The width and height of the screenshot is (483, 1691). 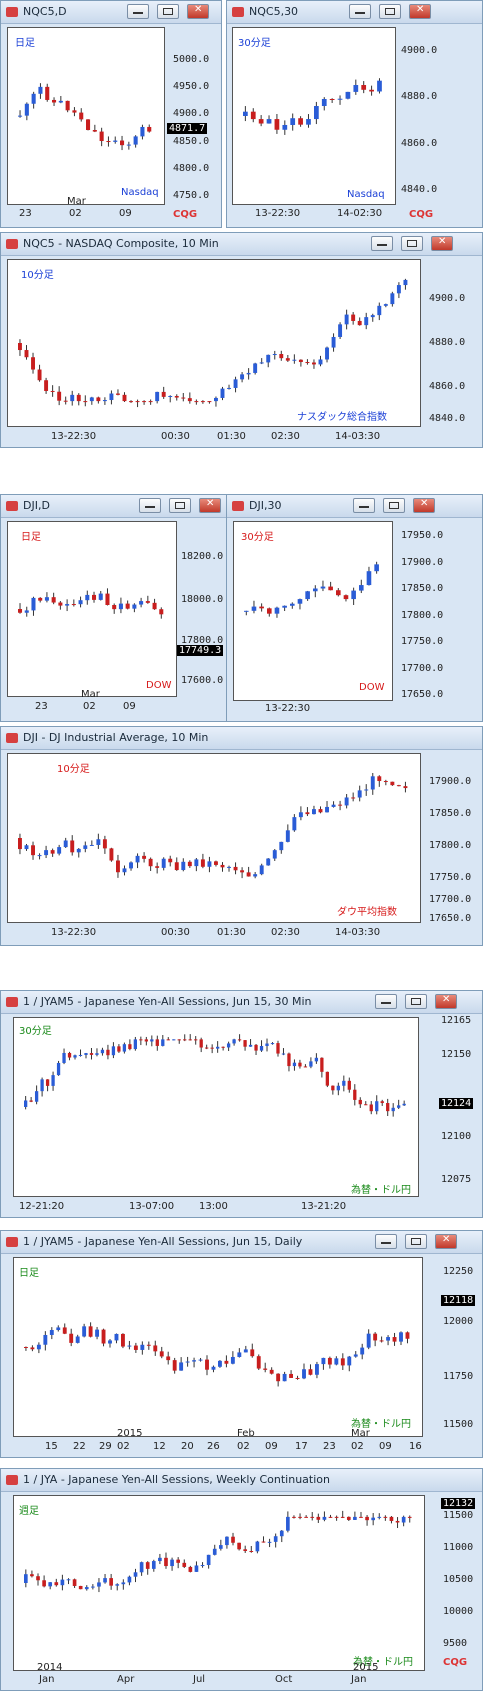 I want to click on x-tick: 17, so click(x=301, y=1446).